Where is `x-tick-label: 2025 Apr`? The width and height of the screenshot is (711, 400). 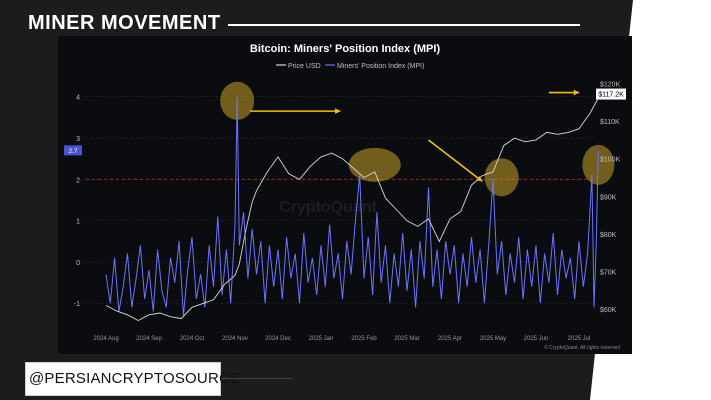
x-tick-label: 2025 Apr is located at coordinates (450, 339).